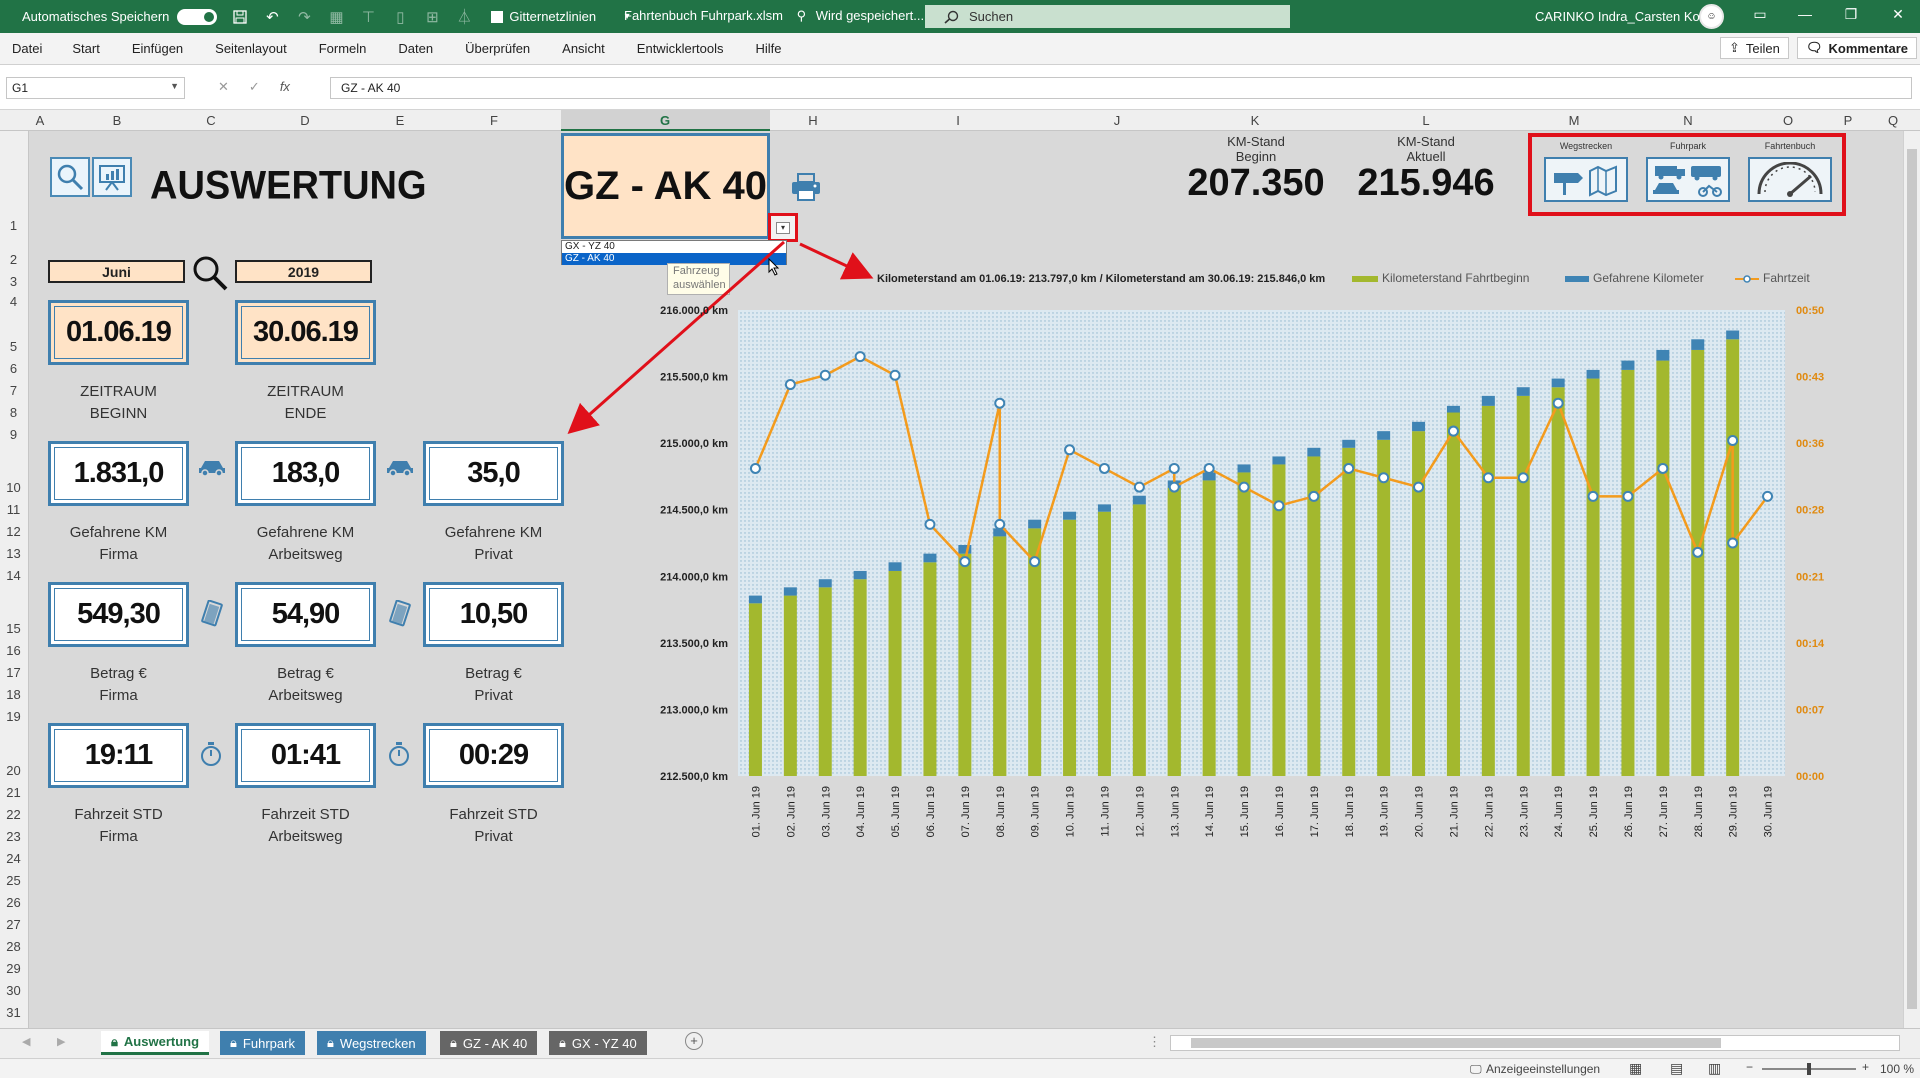 This screenshot has width=1920, height=1078. What do you see at coordinates (543, 16) in the screenshot?
I see `gridlines-checkbox: Gitternetzlinien` at bounding box center [543, 16].